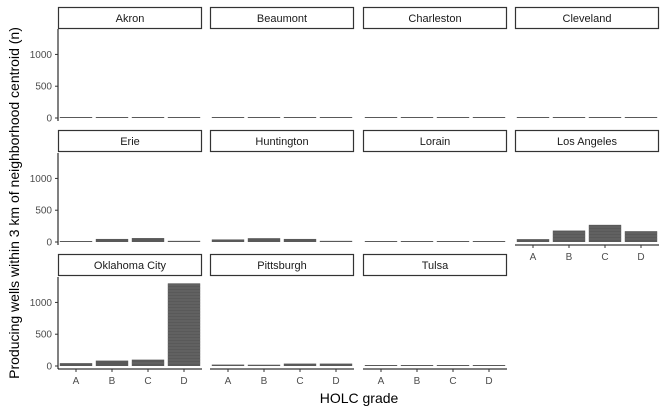 The height and width of the screenshot is (412, 668). What do you see at coordinates (453, 241) in the screenshot?
I see `bar-lorain-c` at bounding box center [453, 241].